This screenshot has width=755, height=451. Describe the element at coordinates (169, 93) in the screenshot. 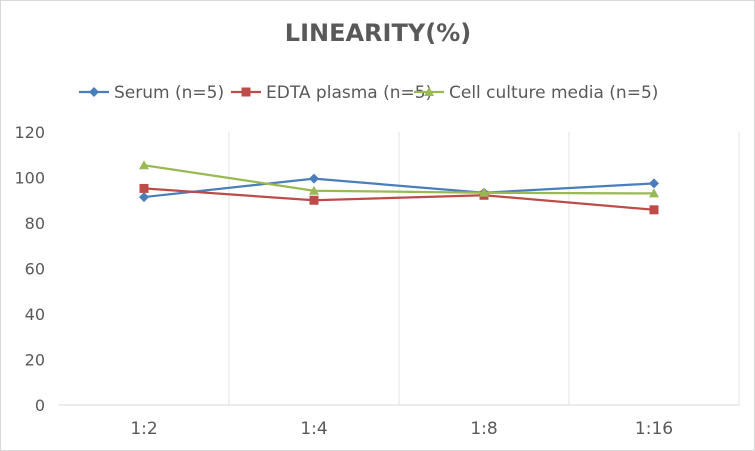

I see `legend-label: Serum (n=5)` at that location.